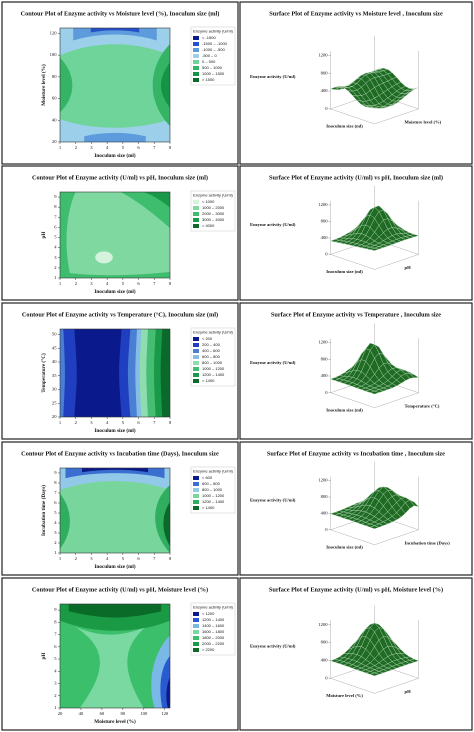  I want to click on legend-label: < 200, so click(207, 338).